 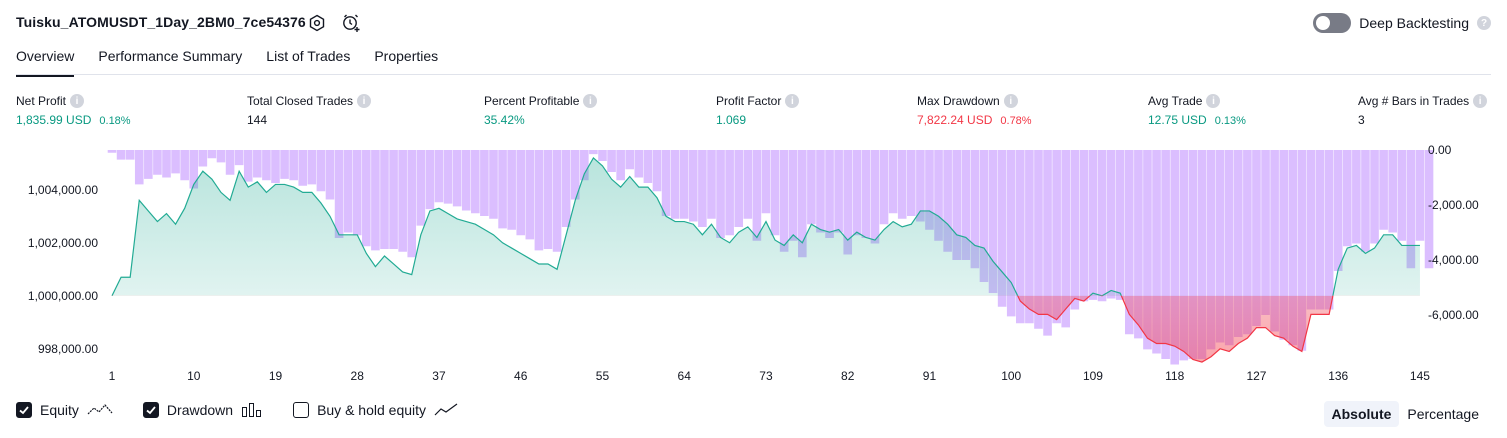 What do you see at coordinates (375, 410) in the screenshot?
I see `buy-hold-checkbox: Buy & hold equity` at bounding box center [375, 410].